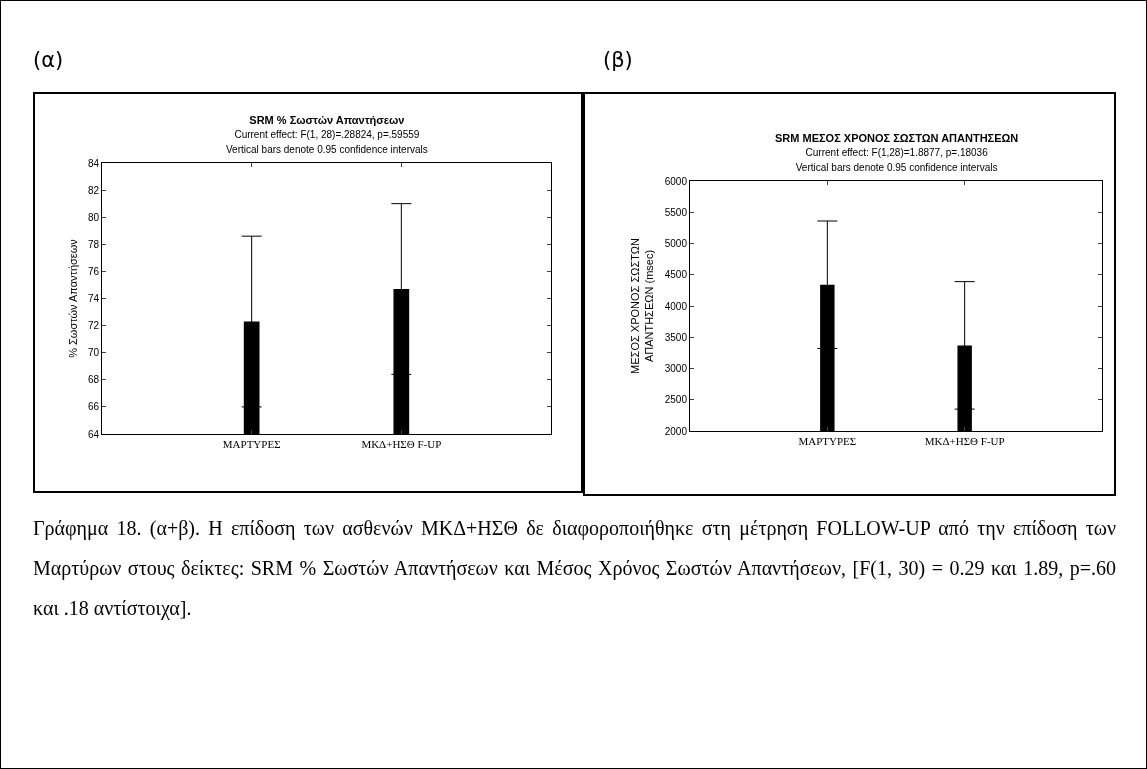  I want to click on chart-title: SRM ΜΕΣΟΣ ΧΡΟΝΟΣ ΣΩΣΤΩΝ ΑΠΑΝΤΗΣΕΩΝ, so click(897, 138).